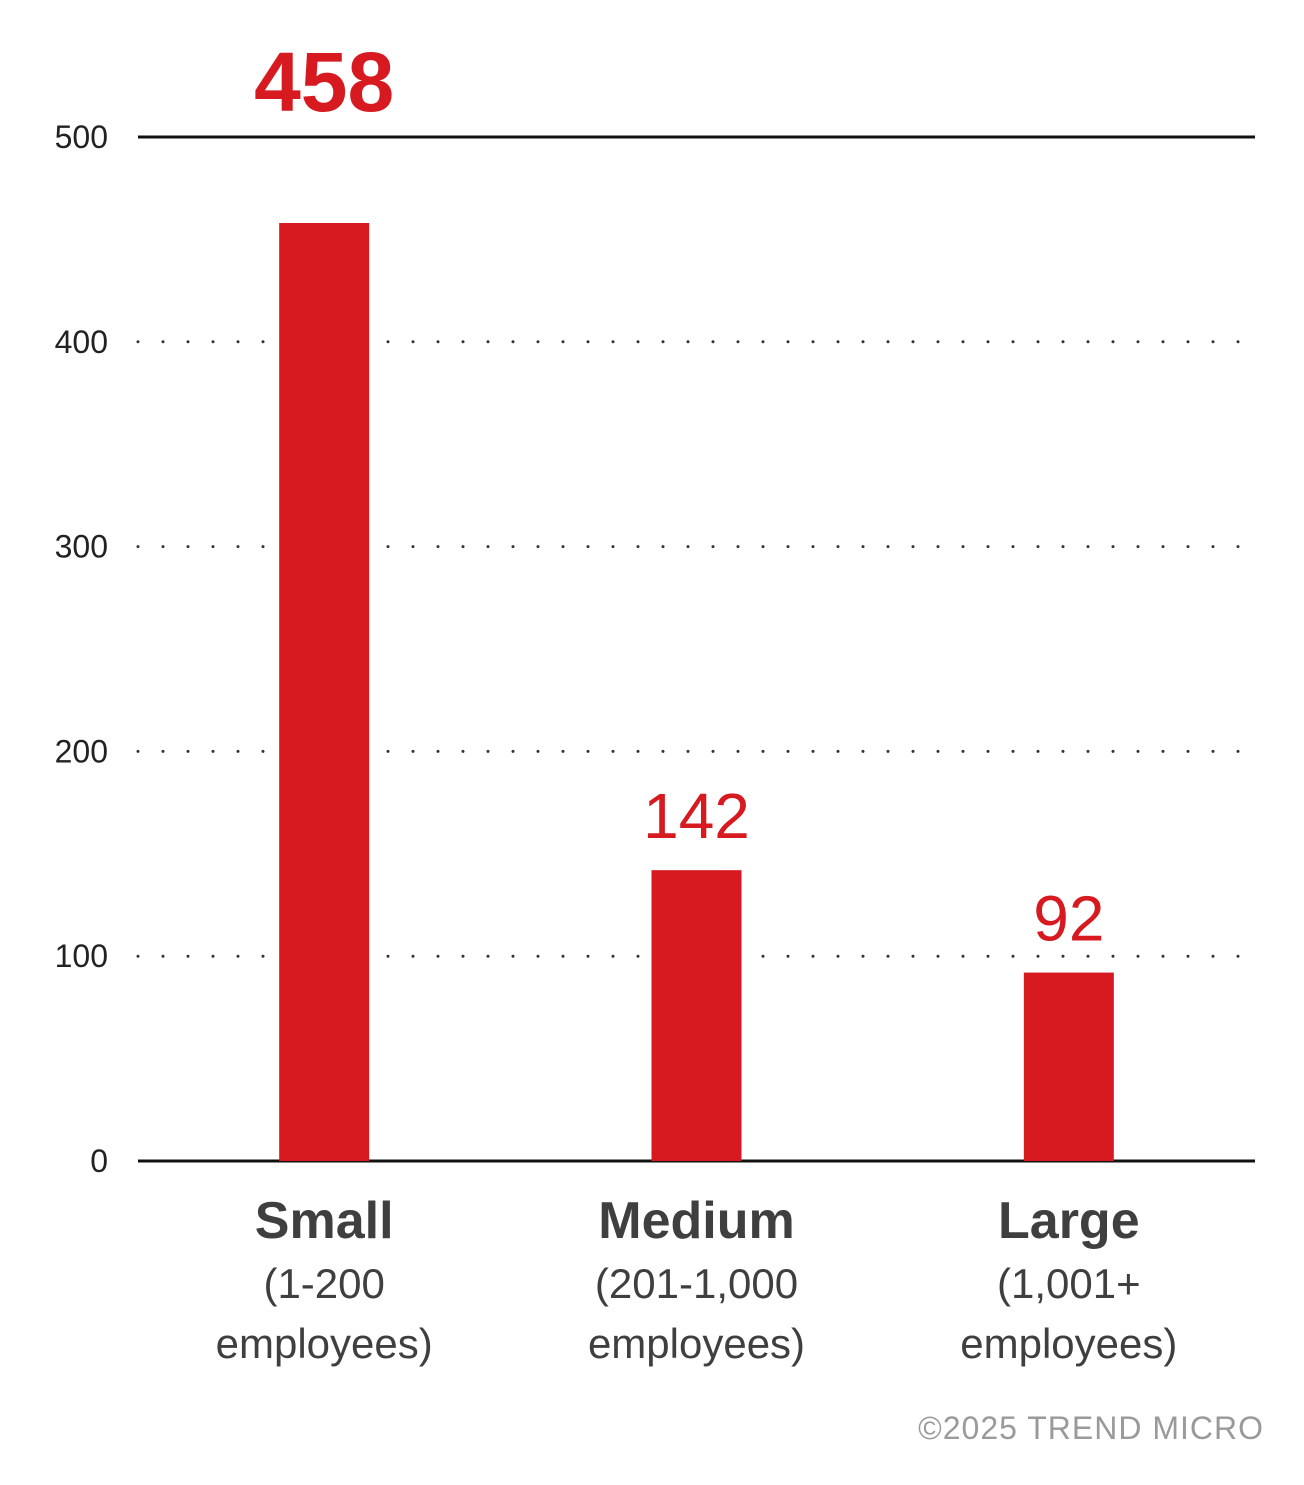 This screenshot has height=1485, width=1304. What do you see at coordinates (696, 816) in the screenshot?
I see `data-label: 142` at bounding box center [696, 816].